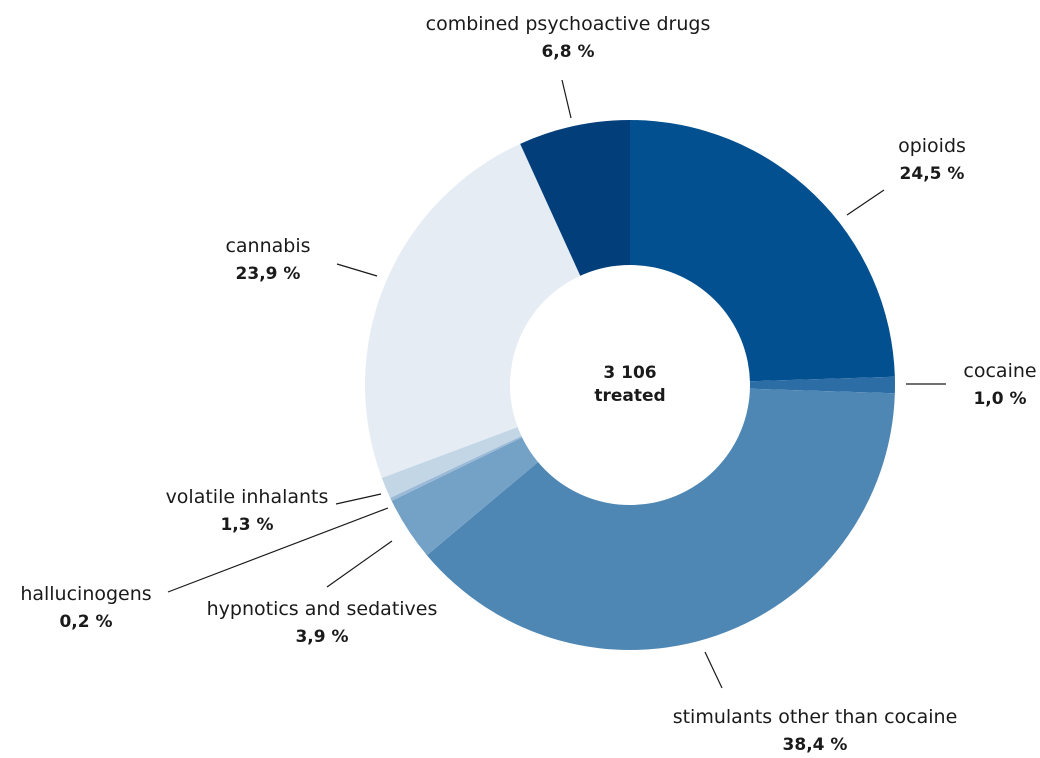 The width and height of the screenshot is (1040, 758). Describe the element at coordinates (322, 609) in the screenshot. I see `slice-label-name: hypnotics and sedatives` at that location.